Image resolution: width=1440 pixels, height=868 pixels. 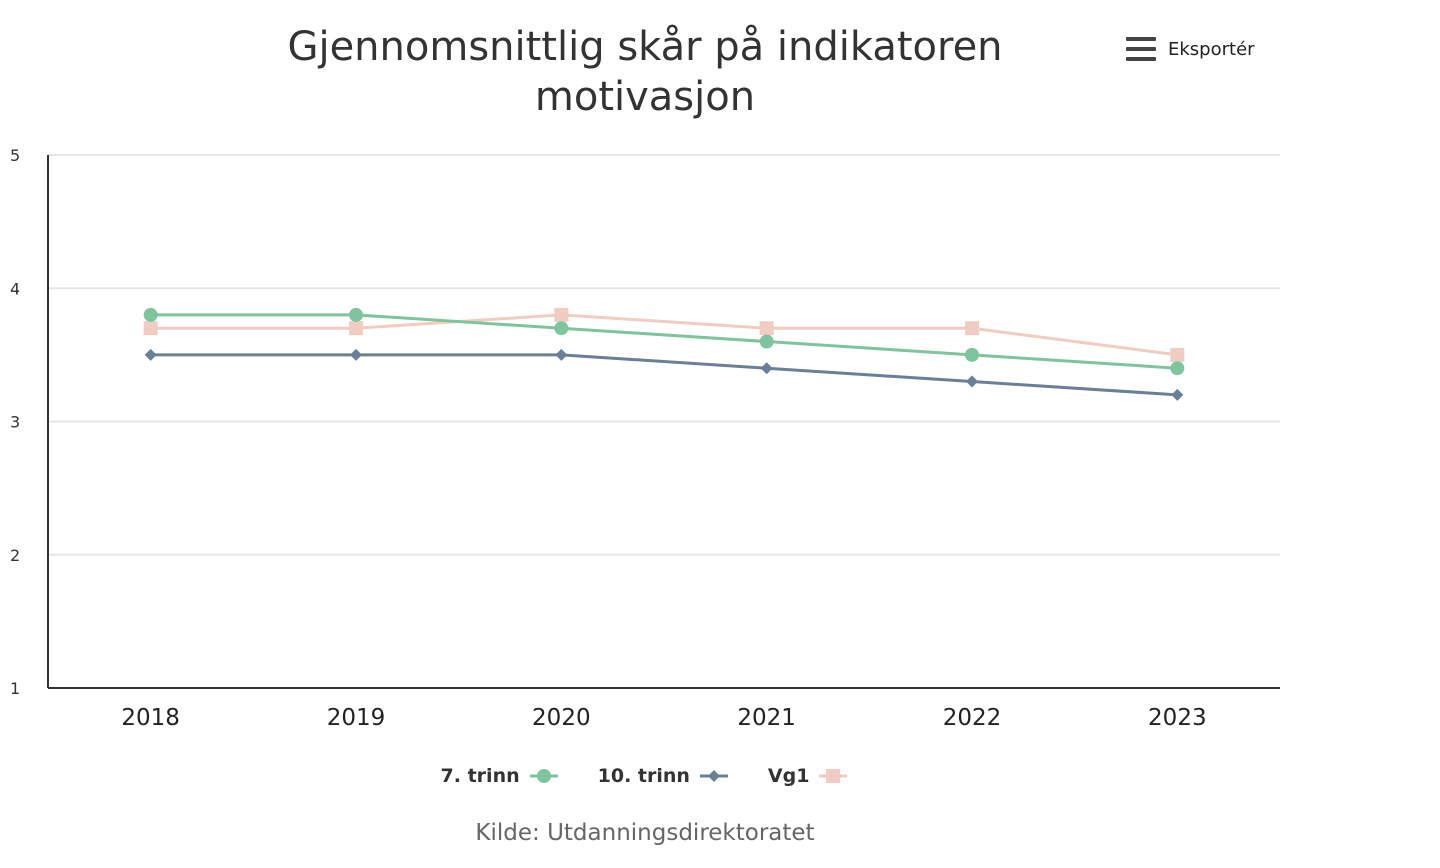 What do you see at coordinates (788, 776) in the screenshot?
I see `legend-label: Vg1` at bounding box center [788, 776].